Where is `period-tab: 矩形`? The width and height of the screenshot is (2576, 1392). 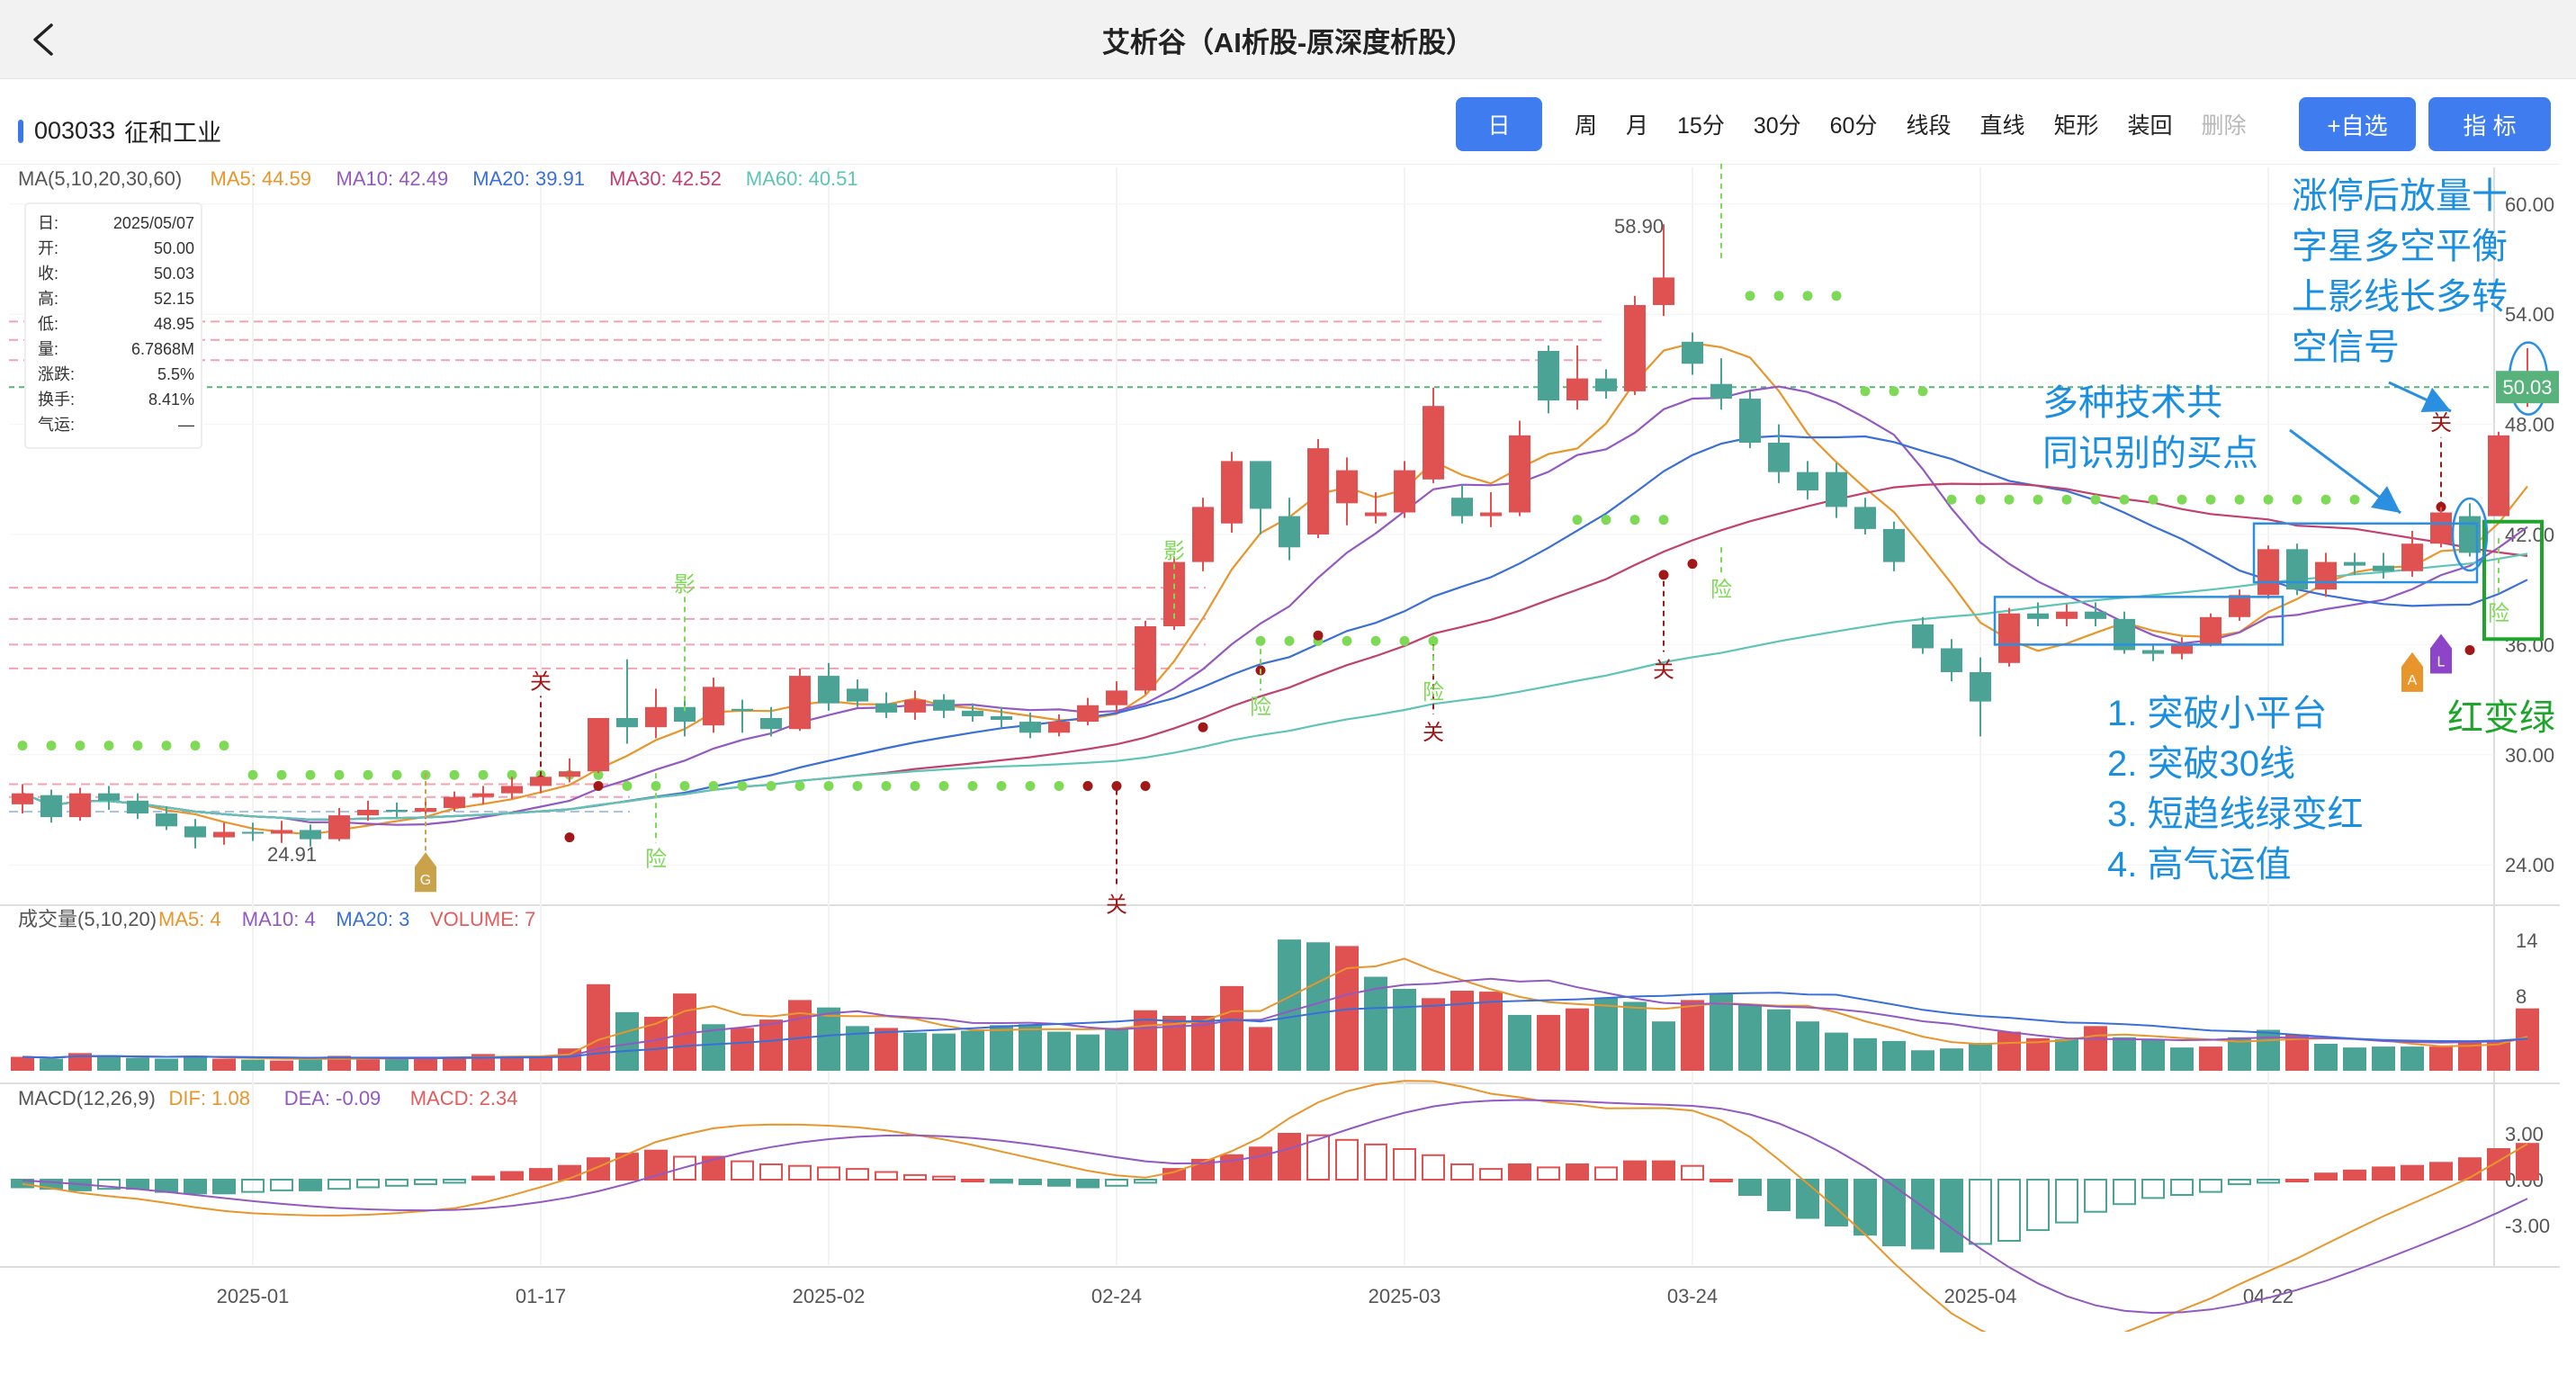 period-tab: 矩形 is located at coordinates (2076, 126).